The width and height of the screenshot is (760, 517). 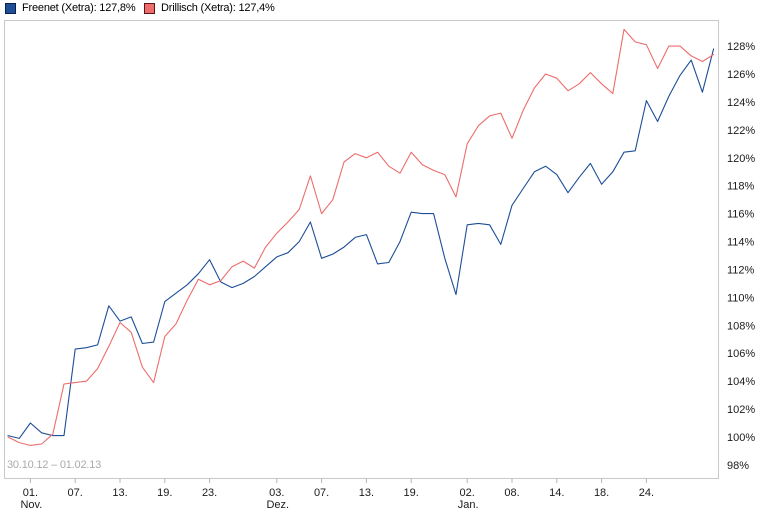 What do you see at coordinates (467, 493) in the screenshot?
I see `x-axis-label: 02.` at bounding box center [467, 493].